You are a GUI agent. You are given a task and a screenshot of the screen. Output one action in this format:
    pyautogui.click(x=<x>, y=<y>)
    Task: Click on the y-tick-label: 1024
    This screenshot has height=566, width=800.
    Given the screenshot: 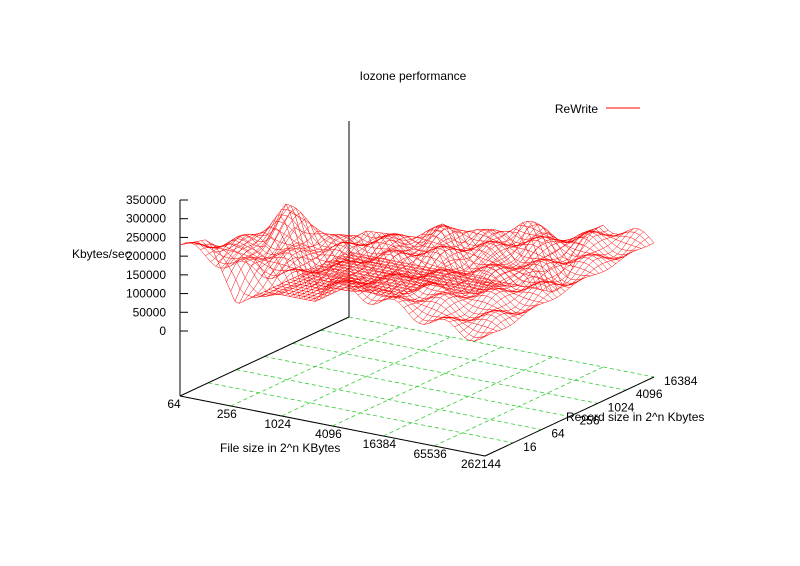 What is the action you would take?
    pyautogui.click(x=621, y=407)
    